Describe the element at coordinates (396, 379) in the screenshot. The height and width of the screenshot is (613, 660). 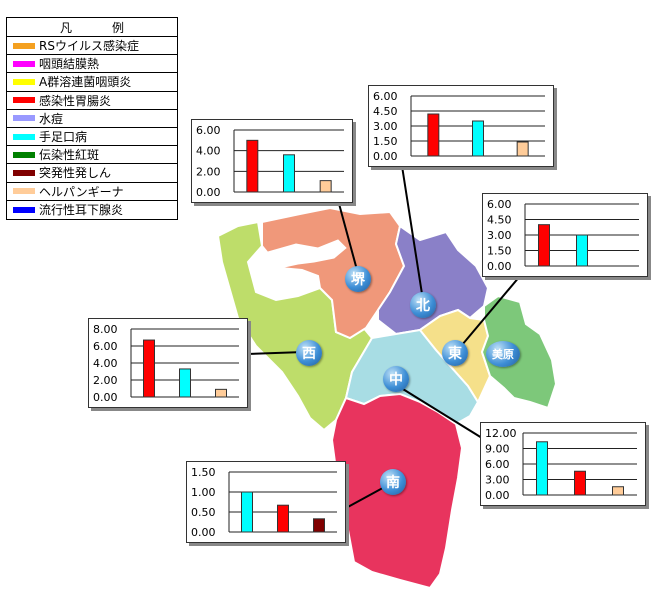
I see `badge-naka: 中` at that location.